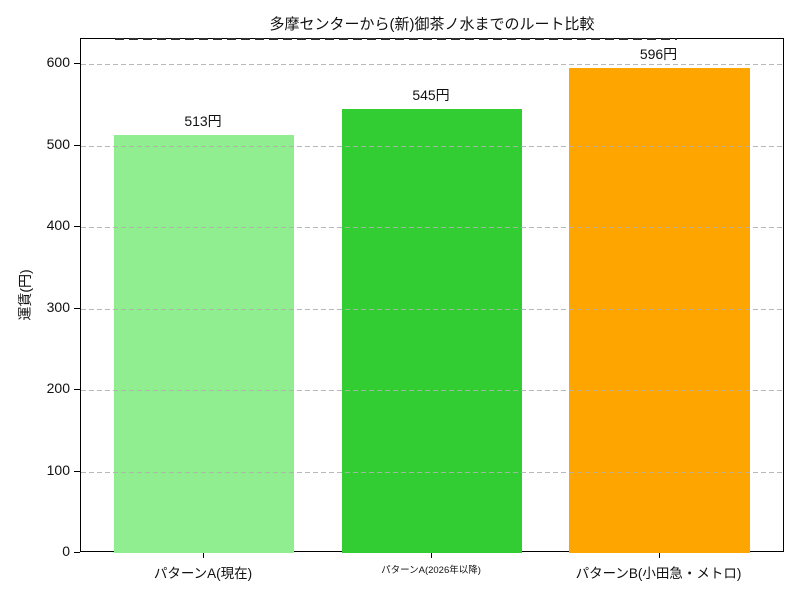  Describe the element at coordinates (431, 570) in the screenshot. I see `x-tick-label-1: パターンA(2026年以降)` at that location.